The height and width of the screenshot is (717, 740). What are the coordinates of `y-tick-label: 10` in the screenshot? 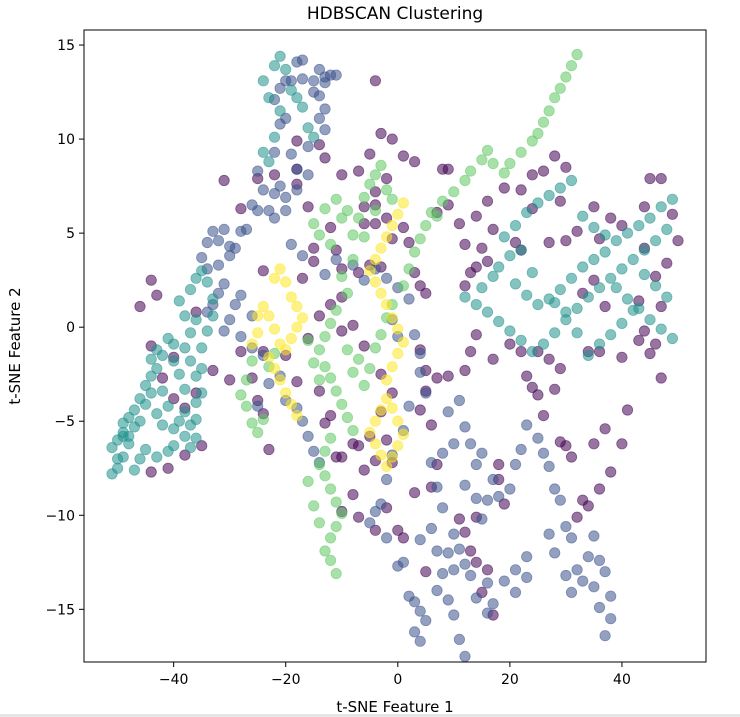 It's located at (66, 140).